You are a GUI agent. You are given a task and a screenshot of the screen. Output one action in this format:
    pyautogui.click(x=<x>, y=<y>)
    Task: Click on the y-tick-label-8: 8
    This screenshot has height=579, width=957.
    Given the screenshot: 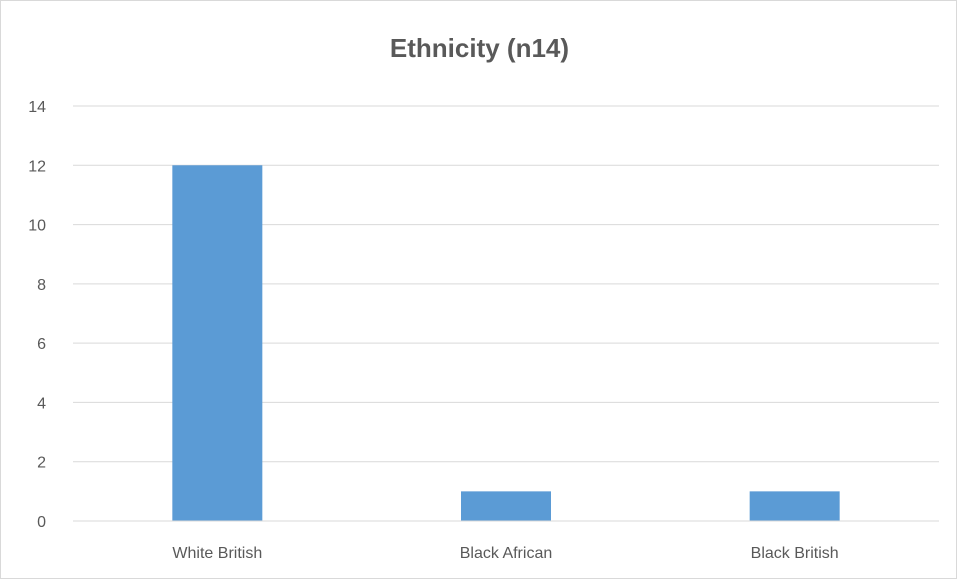 What is the action you would take?
    pyautogui.click(x=41, y=285)
    